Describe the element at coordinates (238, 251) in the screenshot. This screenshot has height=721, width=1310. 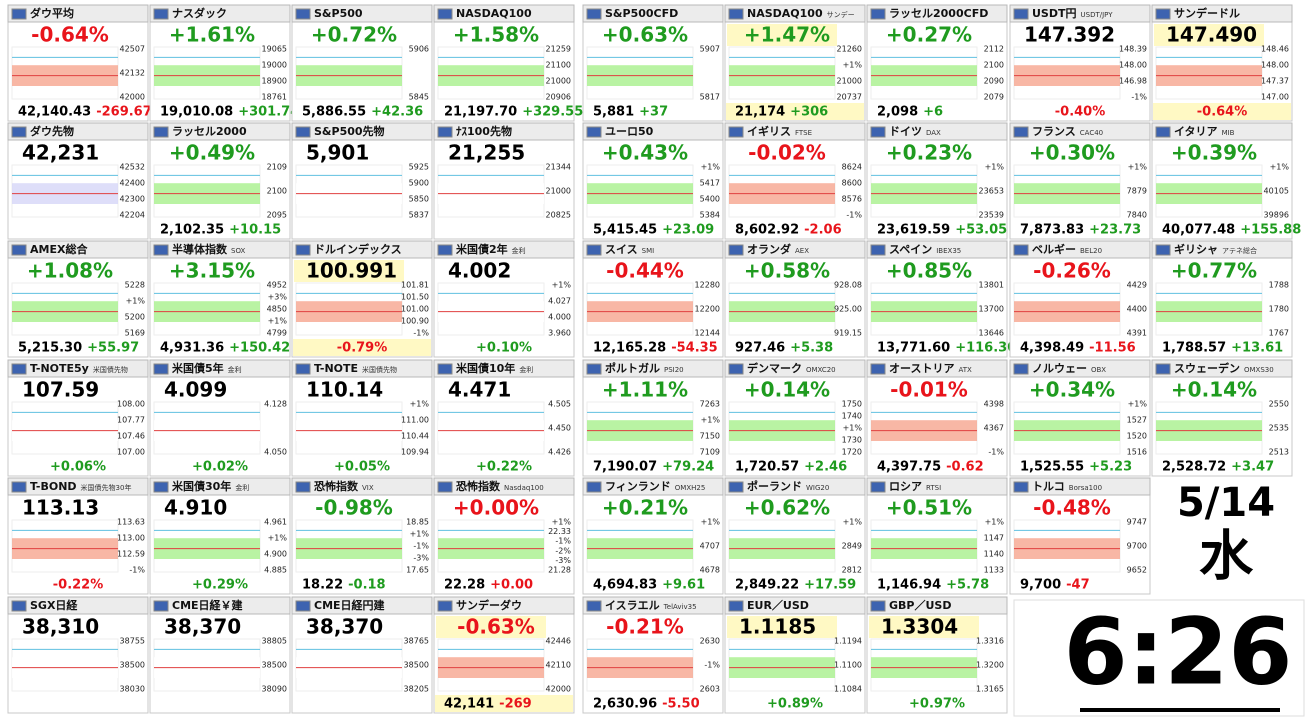
I see `tile-sub: SOX` at that location.